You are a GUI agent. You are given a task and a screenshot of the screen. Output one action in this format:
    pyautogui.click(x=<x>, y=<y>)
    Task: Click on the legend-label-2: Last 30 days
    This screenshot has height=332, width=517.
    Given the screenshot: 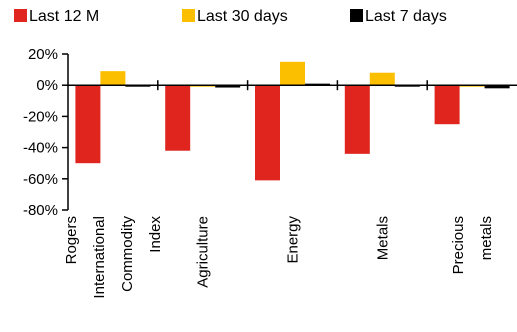 What is the action you would take?
    pyautogui.click(x=242, y=16)
    